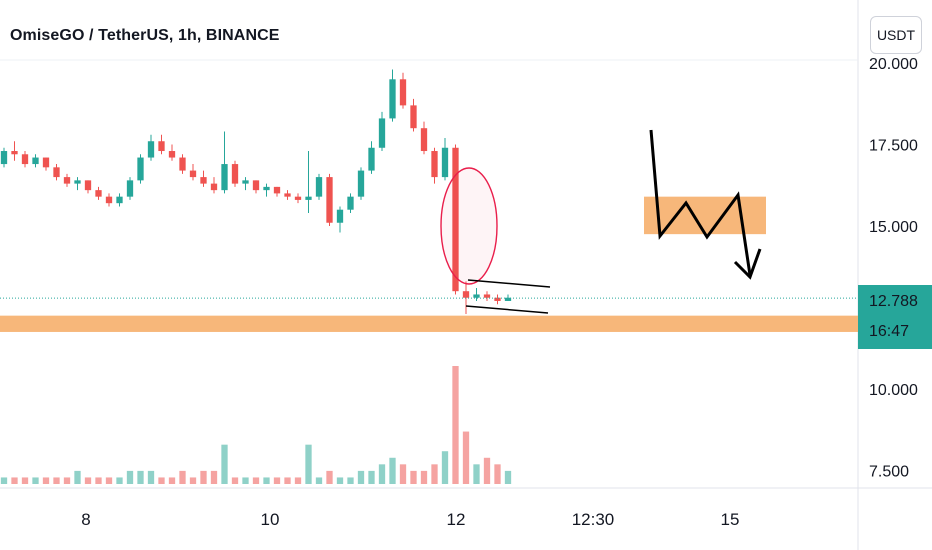  I want to click on x-tick-label: 12, so click(456, 519).